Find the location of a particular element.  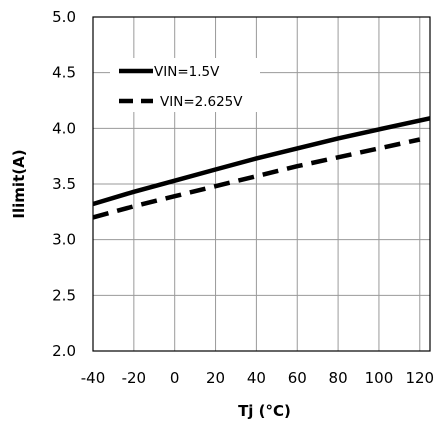

y-tick-label: 2.0 is located at coordinates (64, 351).